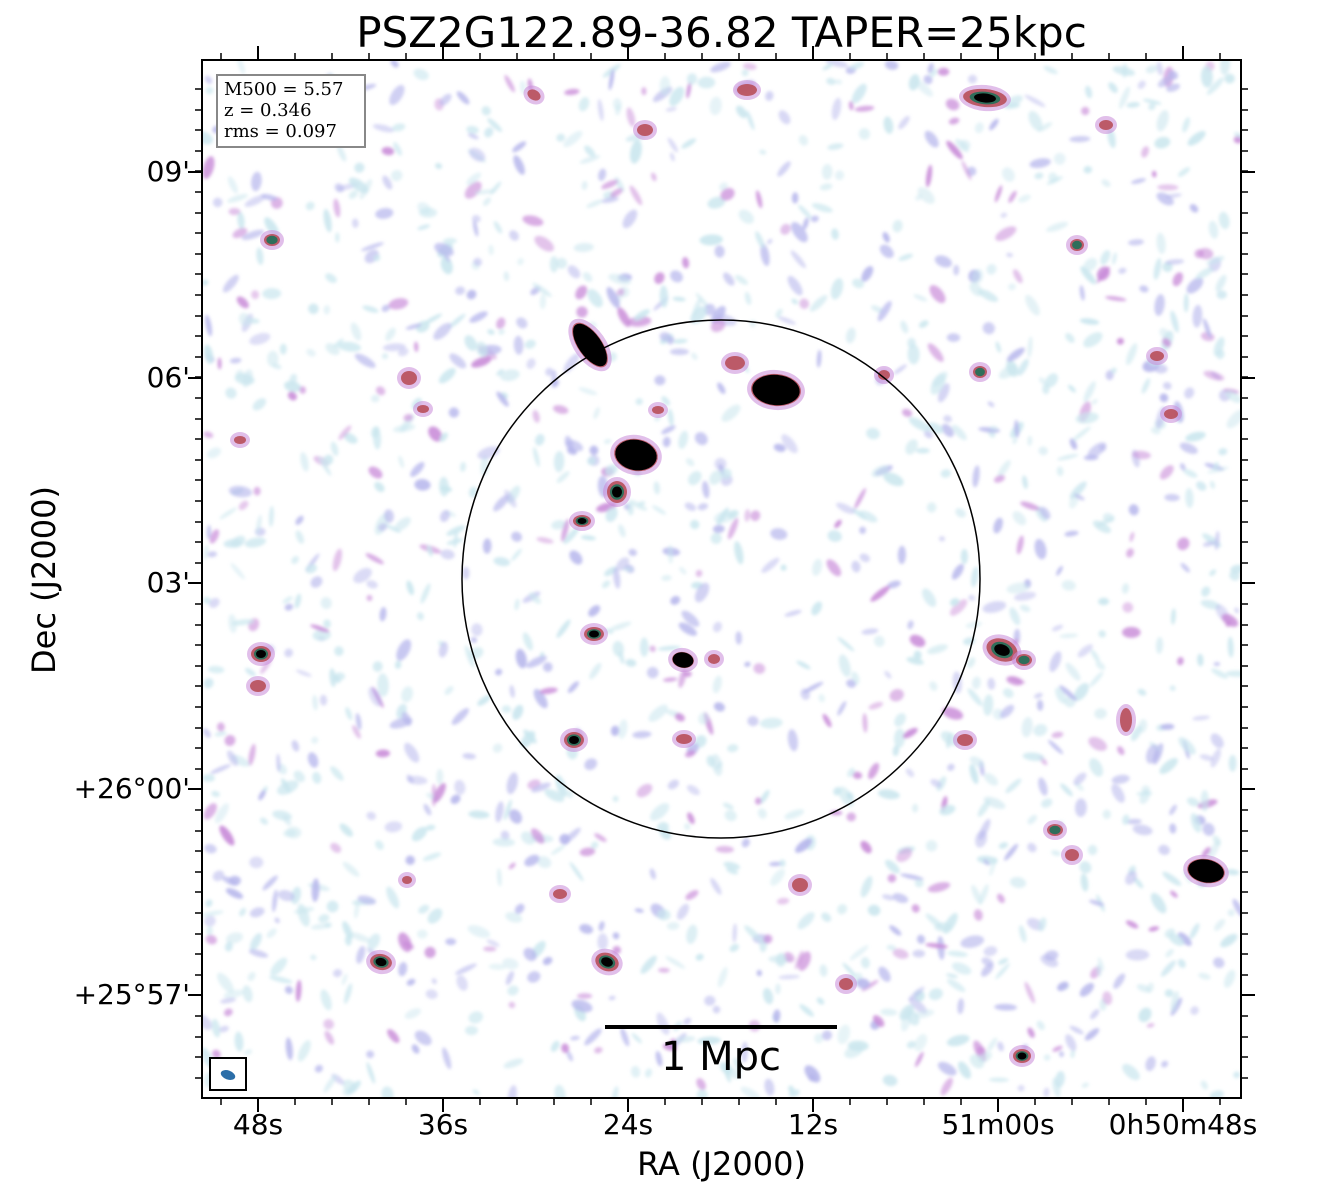 Image resolution: width=1321 pixels, height=1200 pixels. I want to click on figure-title: PSZ2G122.89-36.82 TAPER=25kpc, so click(721, 32).